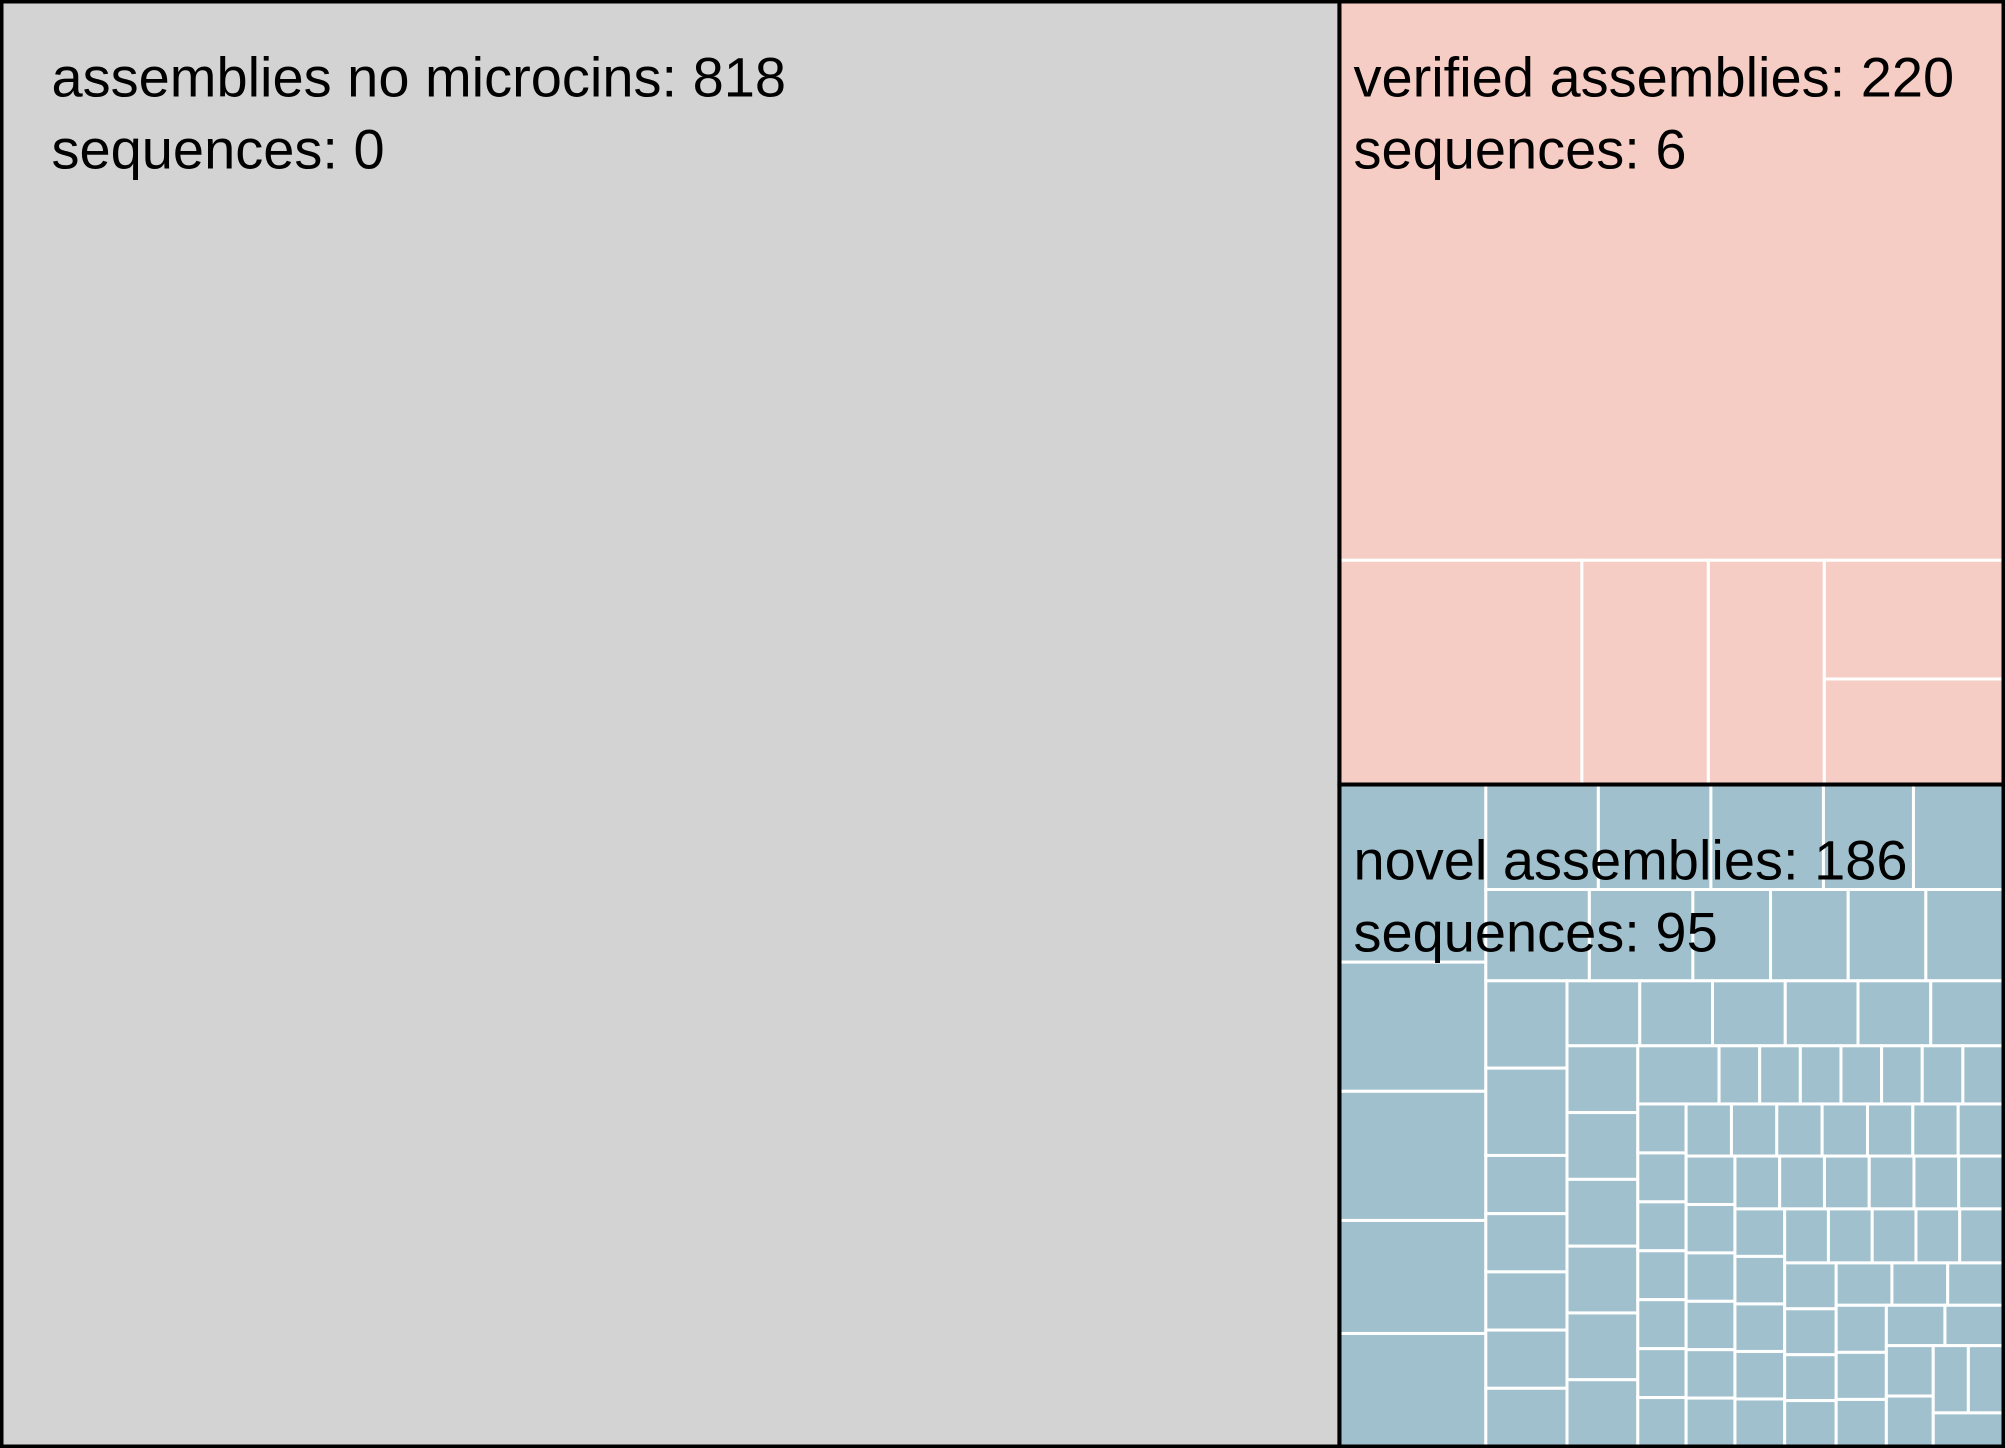 This screenshot has height=1448, width=2005. I want to click on label-verified-sequences: sequences: 6, so click(1519, 149).